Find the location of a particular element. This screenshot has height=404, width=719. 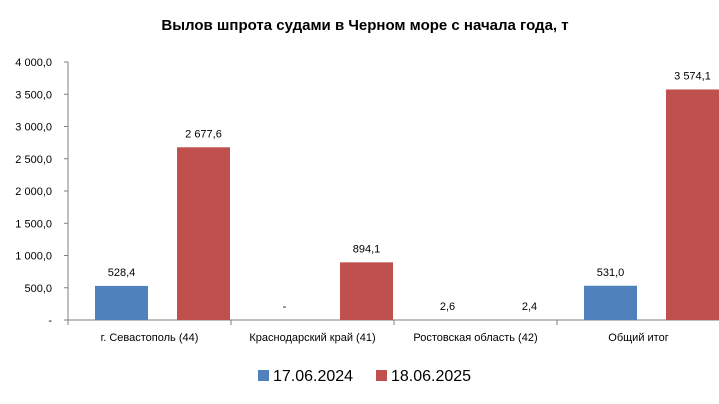

y-tick-label: 4 000,0 is located at coordinates (33, 63).